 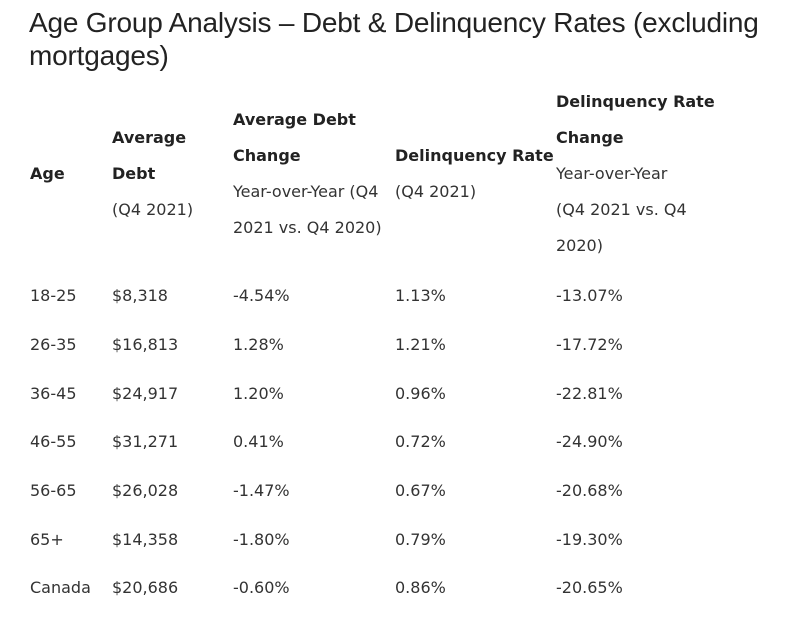 What do you see at coordinates (621, 209) in the screenshot?
I see `header-delinquency-rate-change-sub: Year-over-Year (Q4 2021 vs. Q4 2020)` at bounding box center [621, 209].